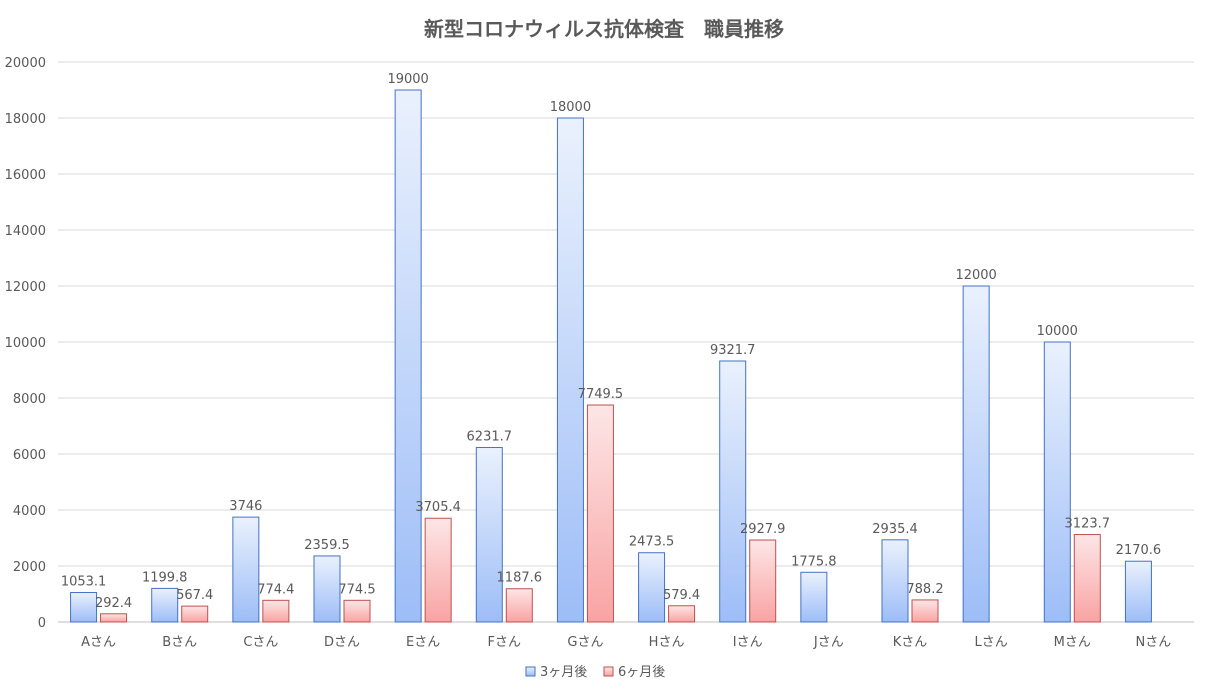  What do you see at coordinates (1139, 550) in the screenshot?
I see `data-label: 2170.6` at bounding box center [1139, 550].